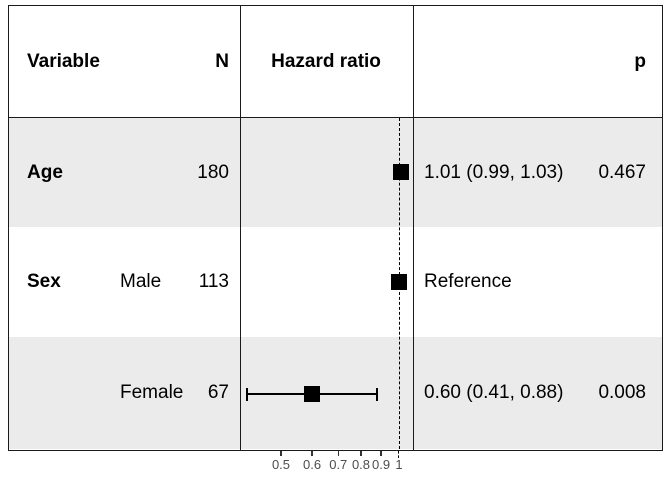  What do you see at coordinates (63, 61) in the screenshot?
I see `header-variable: Variable` at bounding box center [63, 61].